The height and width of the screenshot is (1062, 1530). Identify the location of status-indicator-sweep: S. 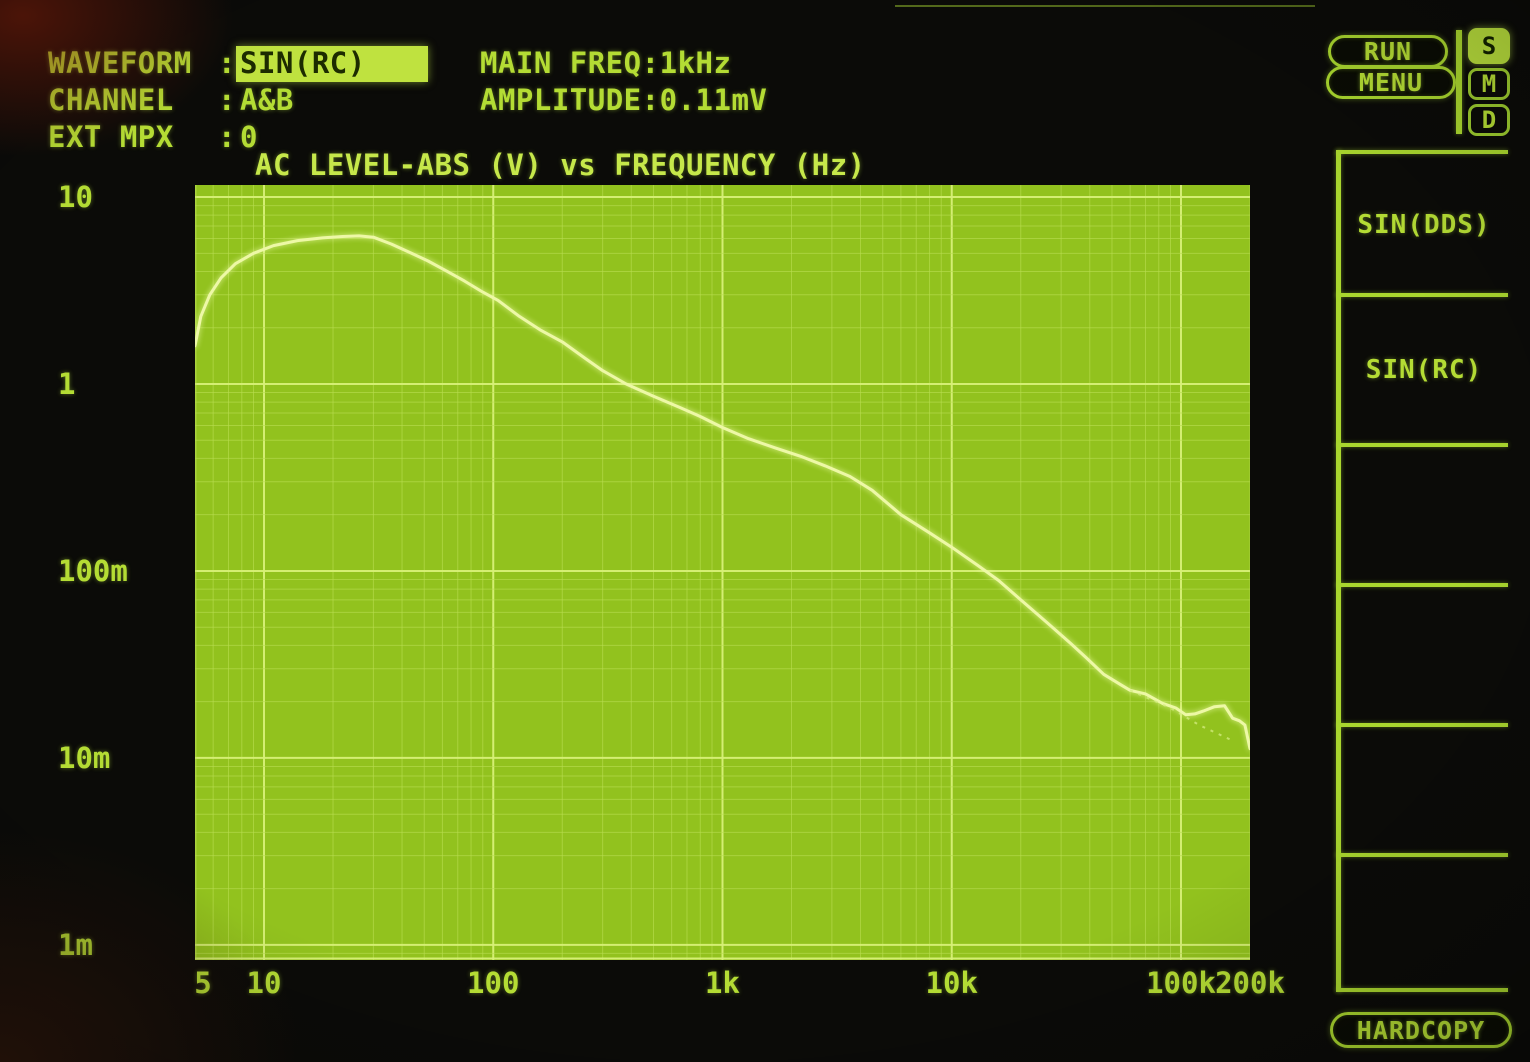
(1489, 46).